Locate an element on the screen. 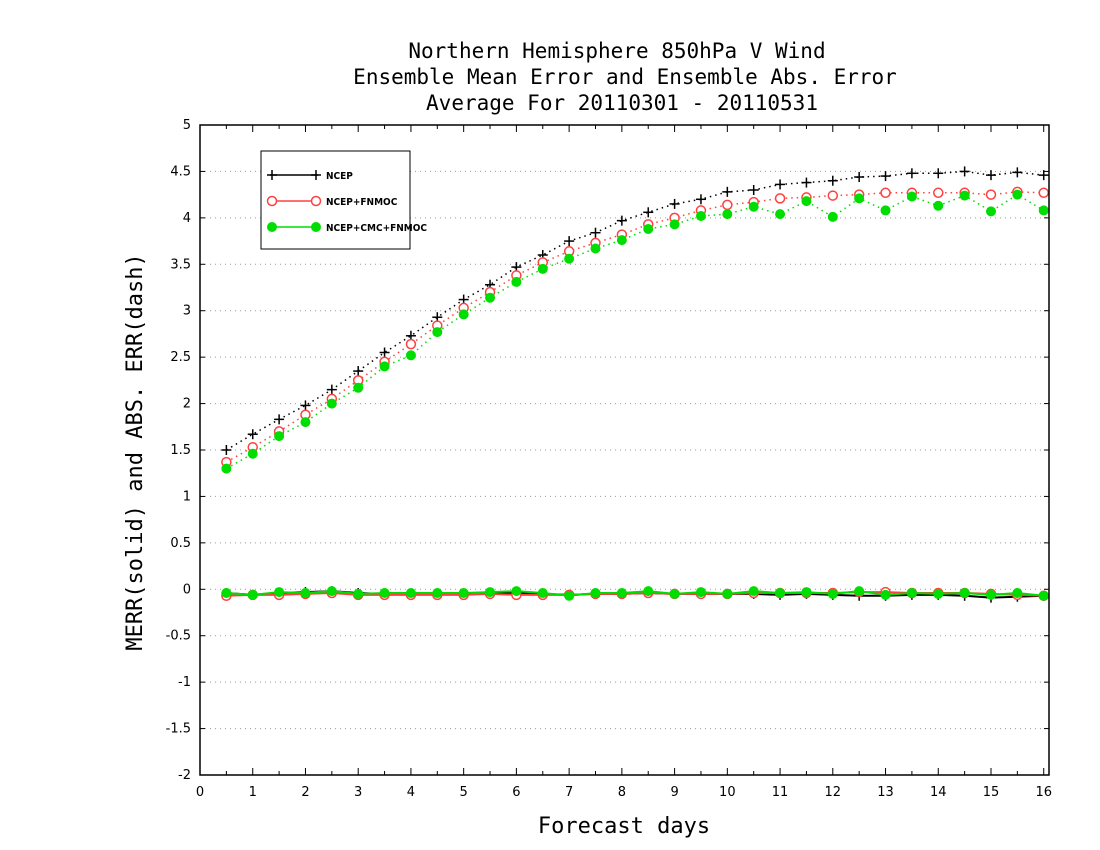 The height and width of the screenshot is (850, 1100). chart-title-line-3: Average For 20110301 - 20110531 is located at coordinates (622, 103).